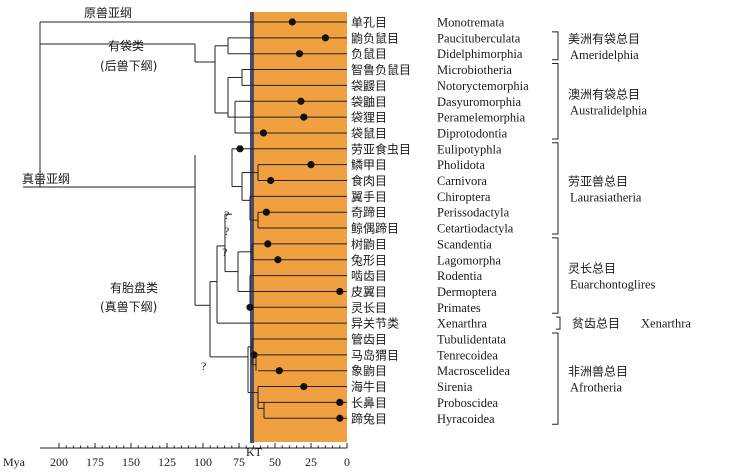 This screenshot has width=750, height=474. What do you see at coordinates (471, 23) in the screenshot?
I see `taxon-en-label: Monotremata` at bounding box center [471, 23].